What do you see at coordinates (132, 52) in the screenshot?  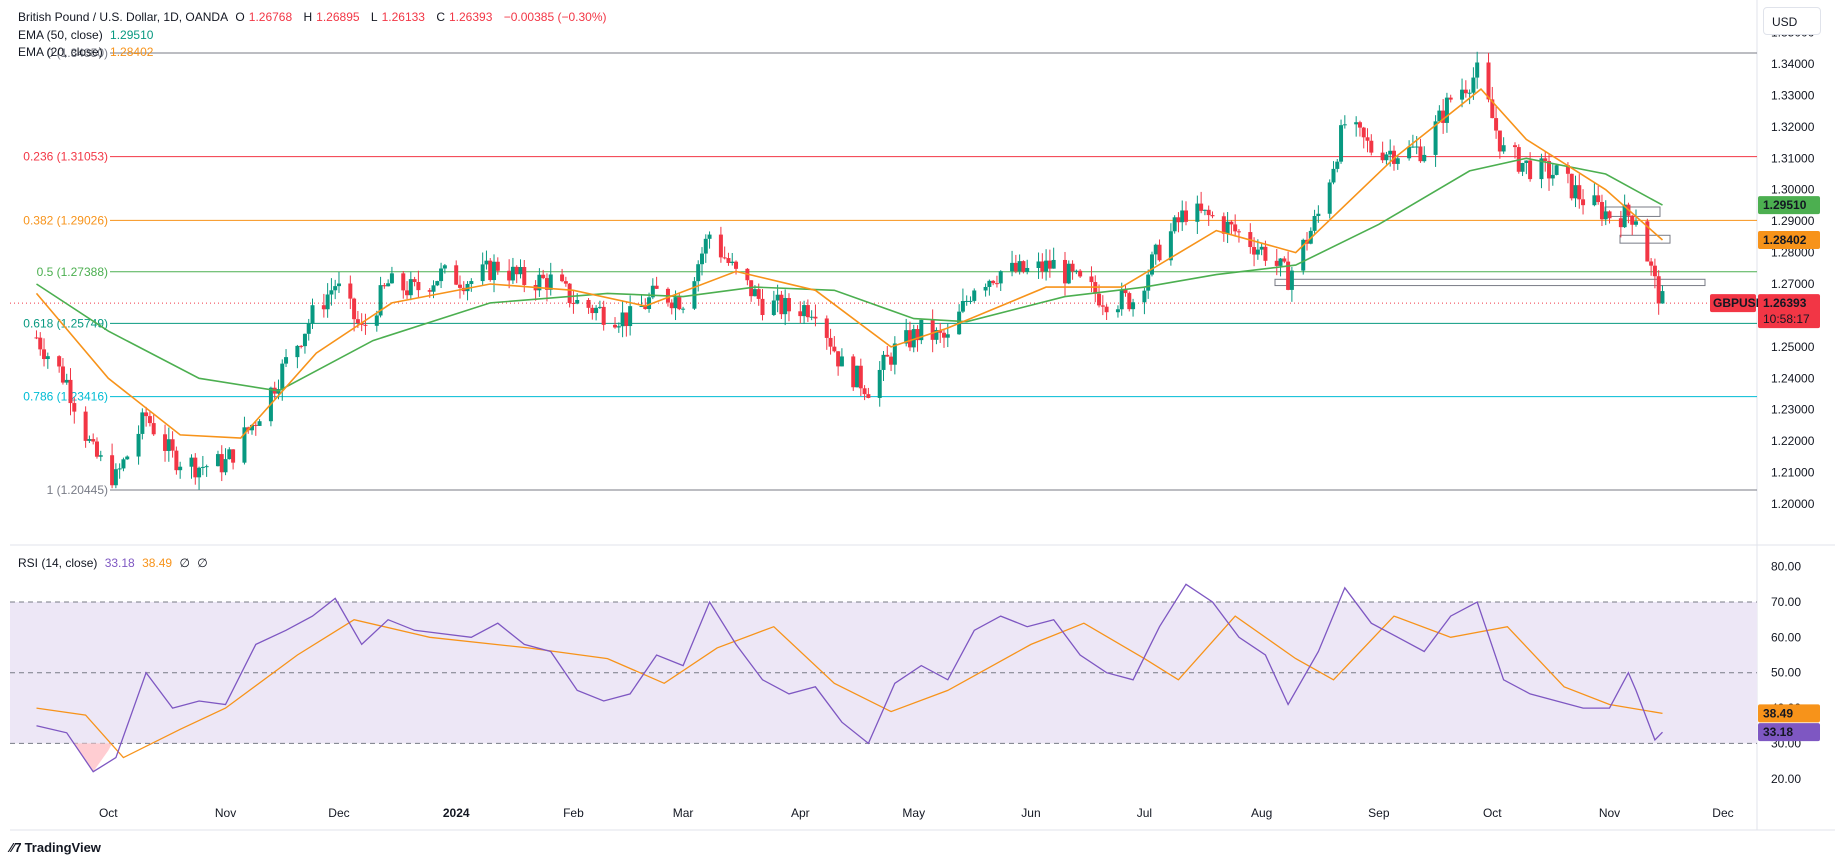 I see `ema20-value: 1.28402` at bounding box center [132, 52].